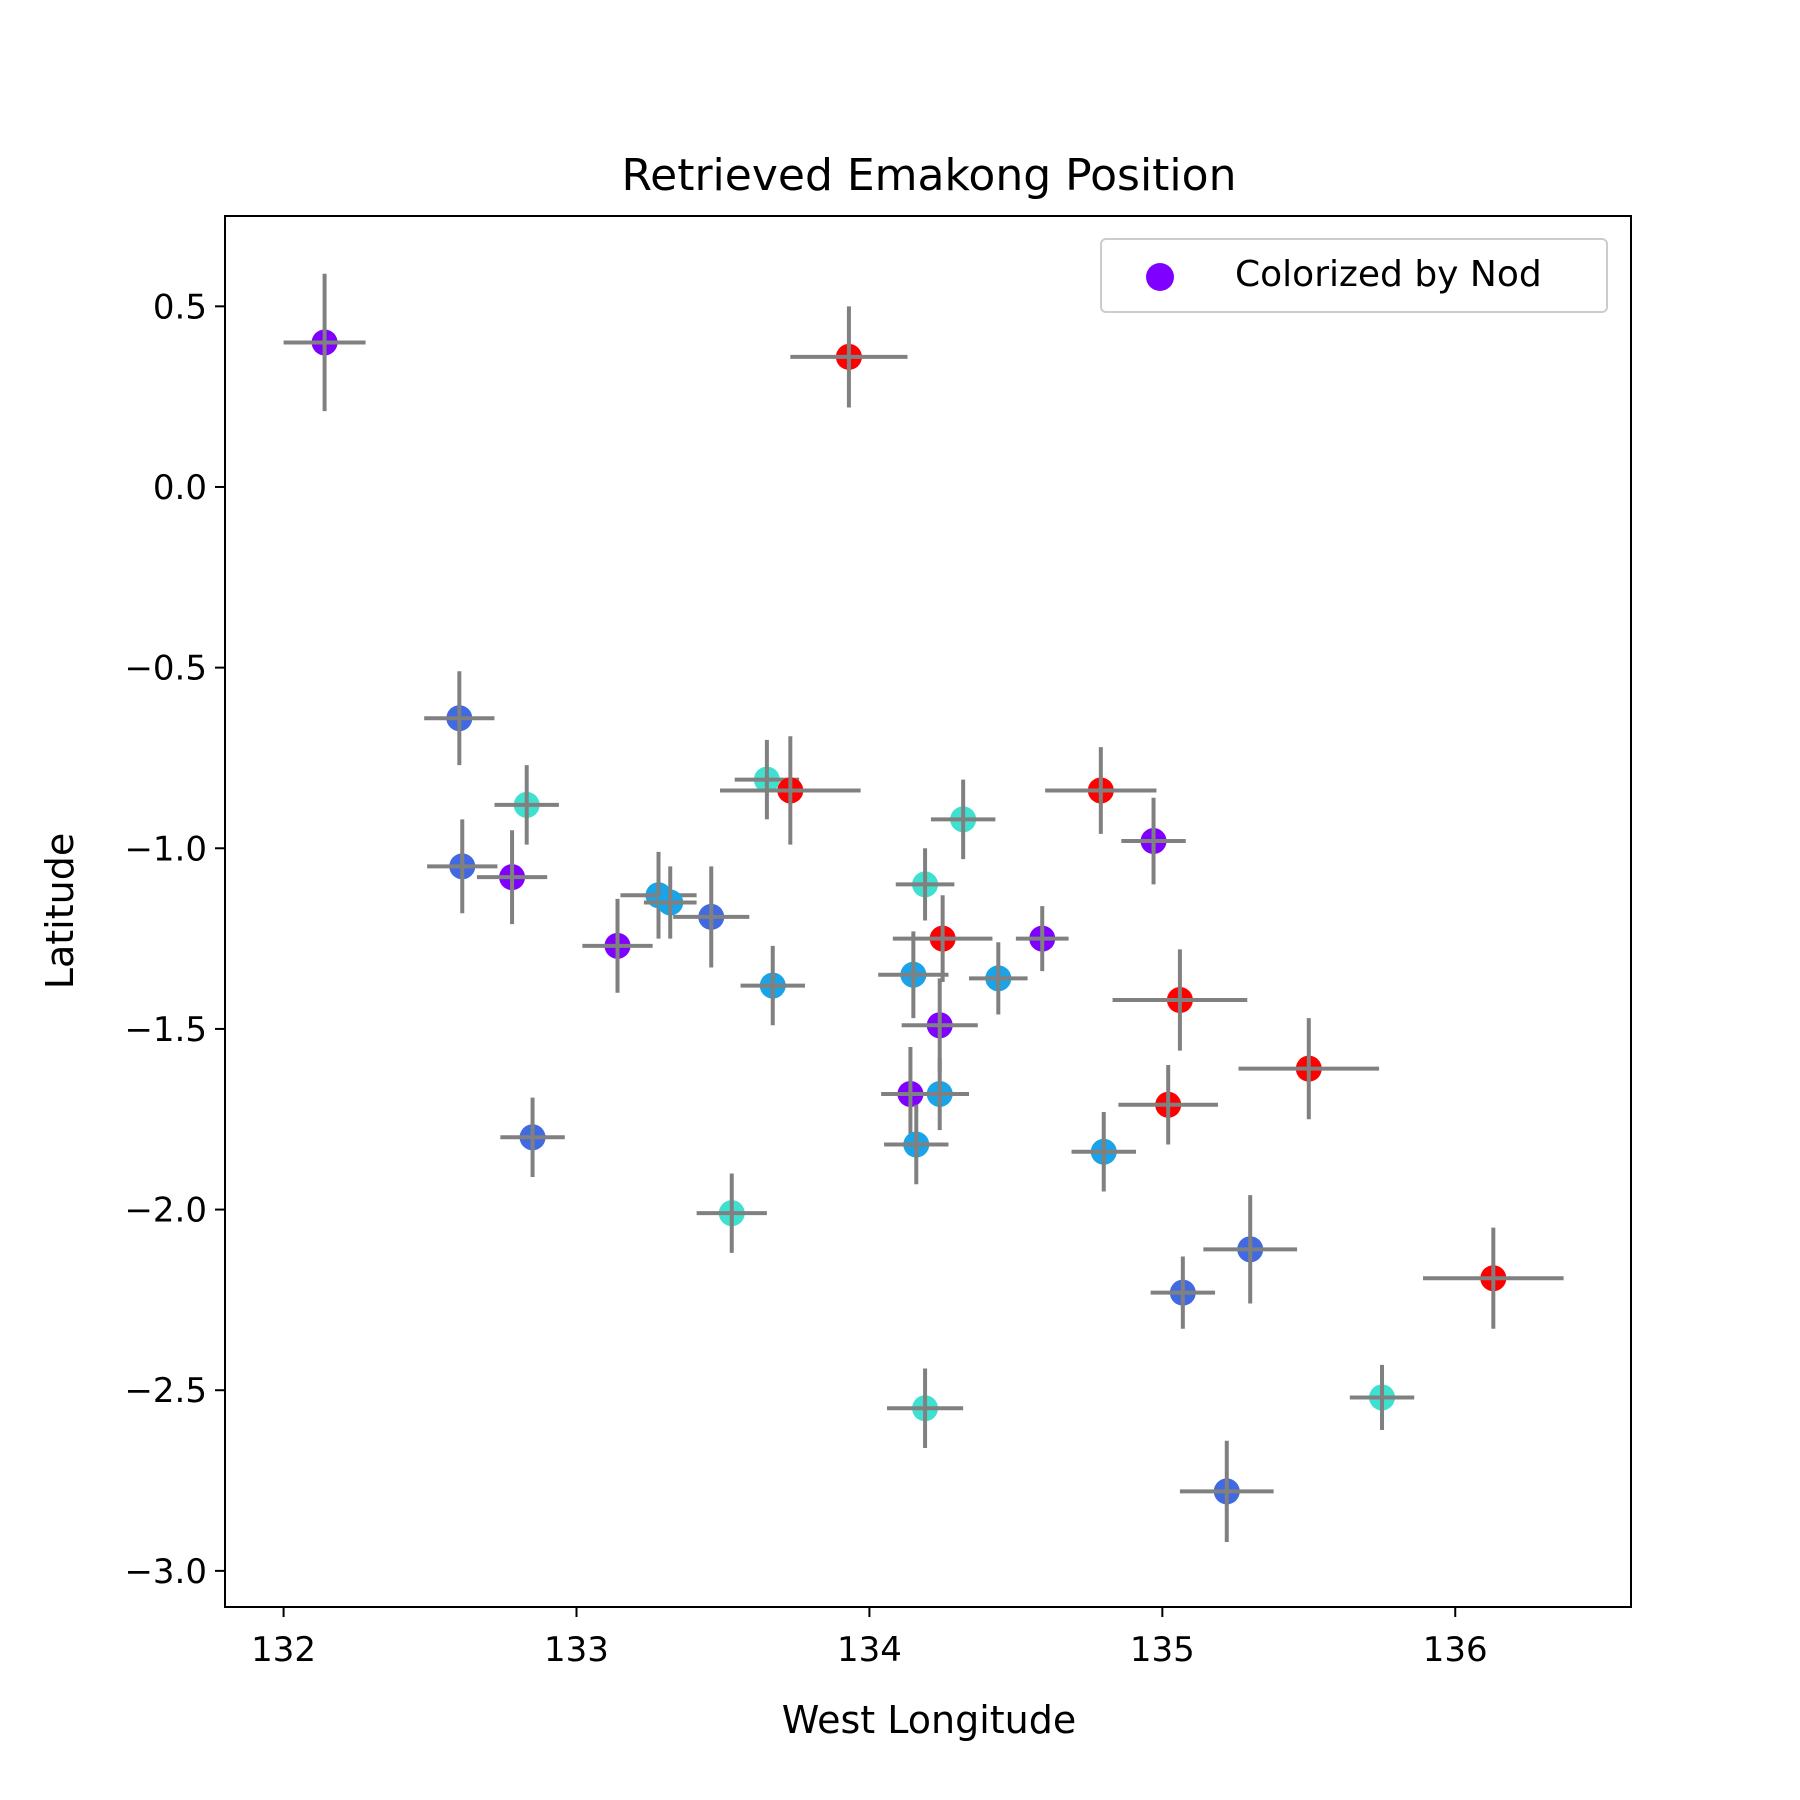 The width and height of the screenshot is (1800, 1800). I want to click on x-tick-label-2: 134, so click(869, 1650).